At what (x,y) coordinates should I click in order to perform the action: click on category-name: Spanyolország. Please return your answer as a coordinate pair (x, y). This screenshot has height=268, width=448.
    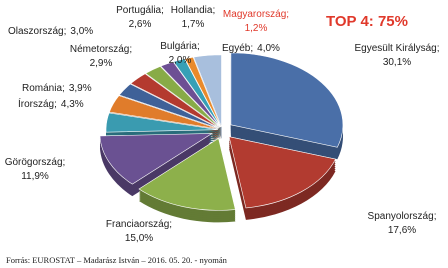
    Looking at the image, I should click on (401, 216).